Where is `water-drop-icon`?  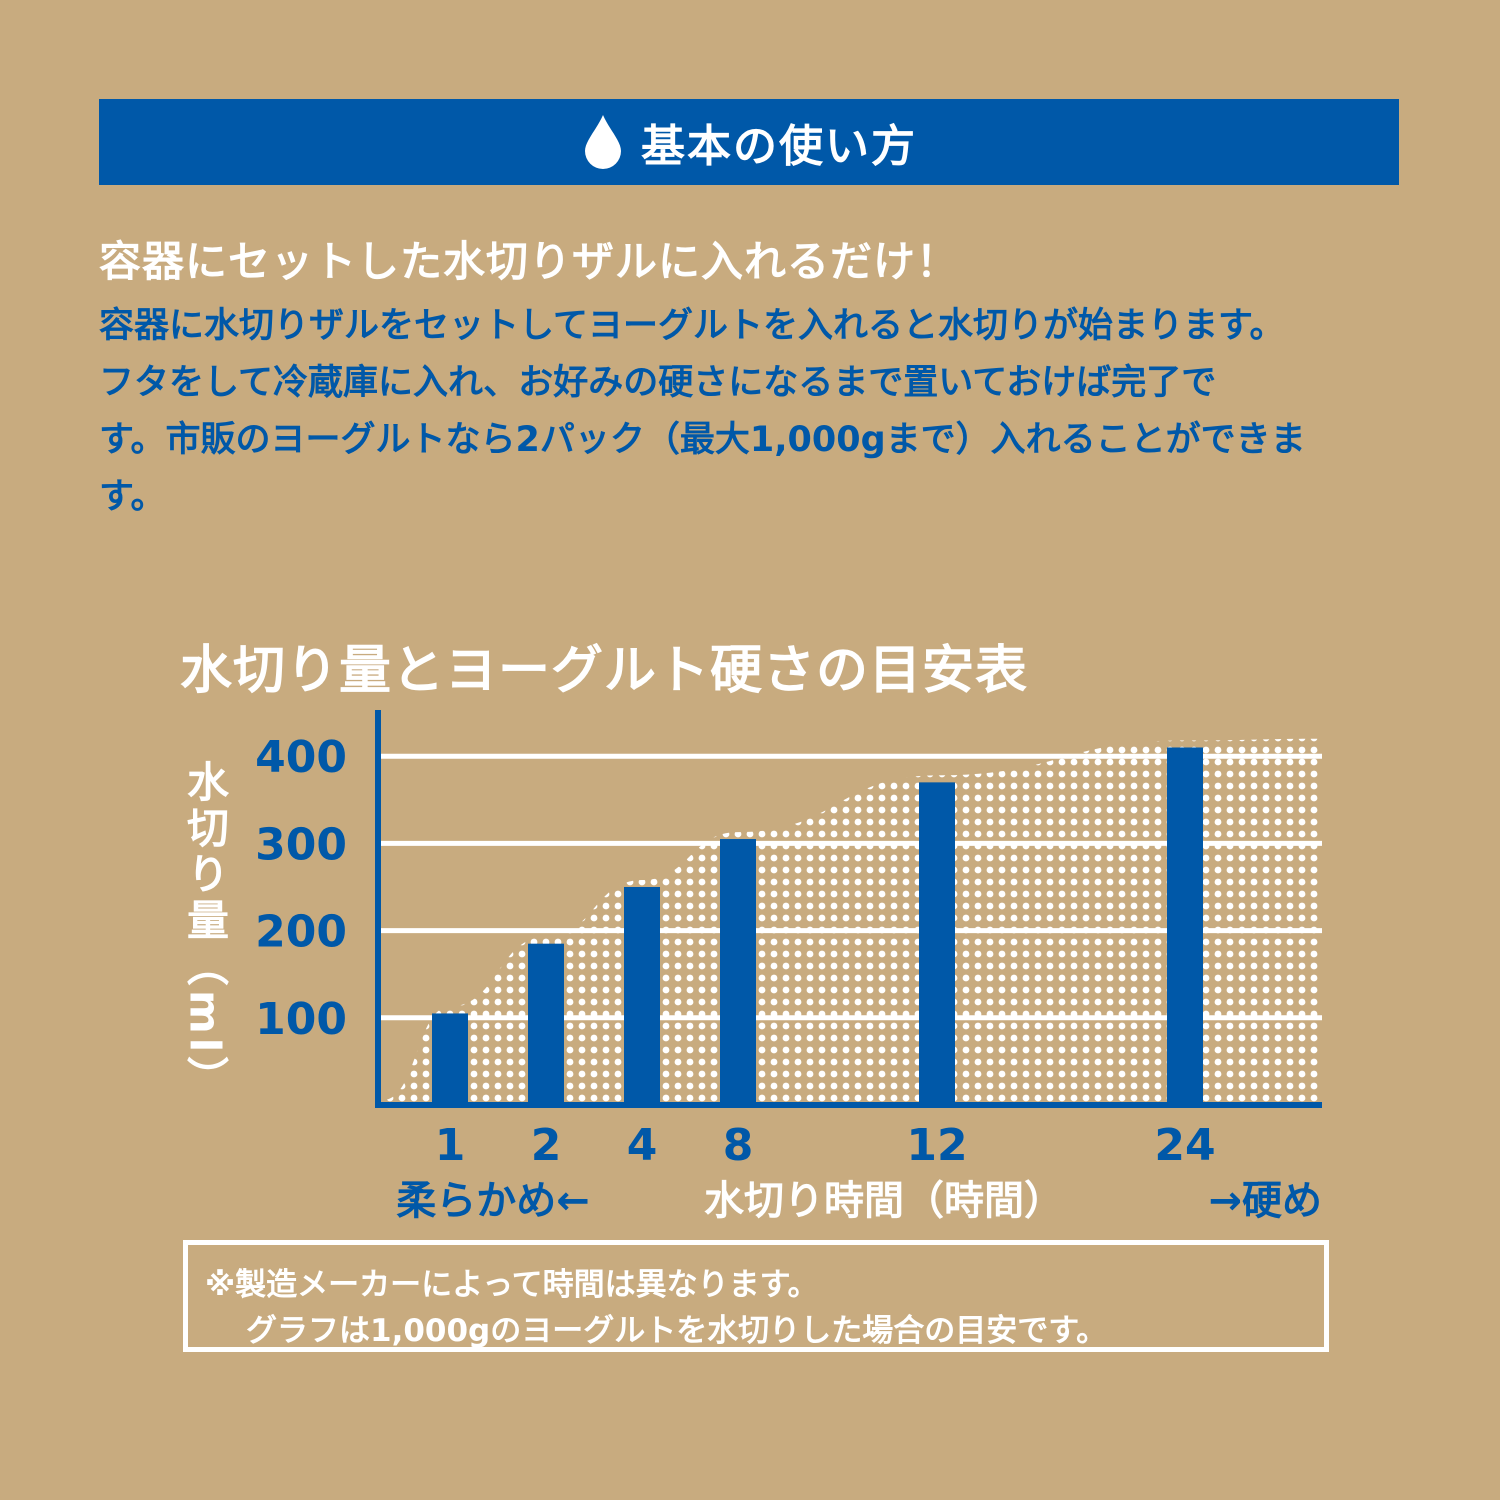
water-drop-icon is located at coordinates (603, 142).